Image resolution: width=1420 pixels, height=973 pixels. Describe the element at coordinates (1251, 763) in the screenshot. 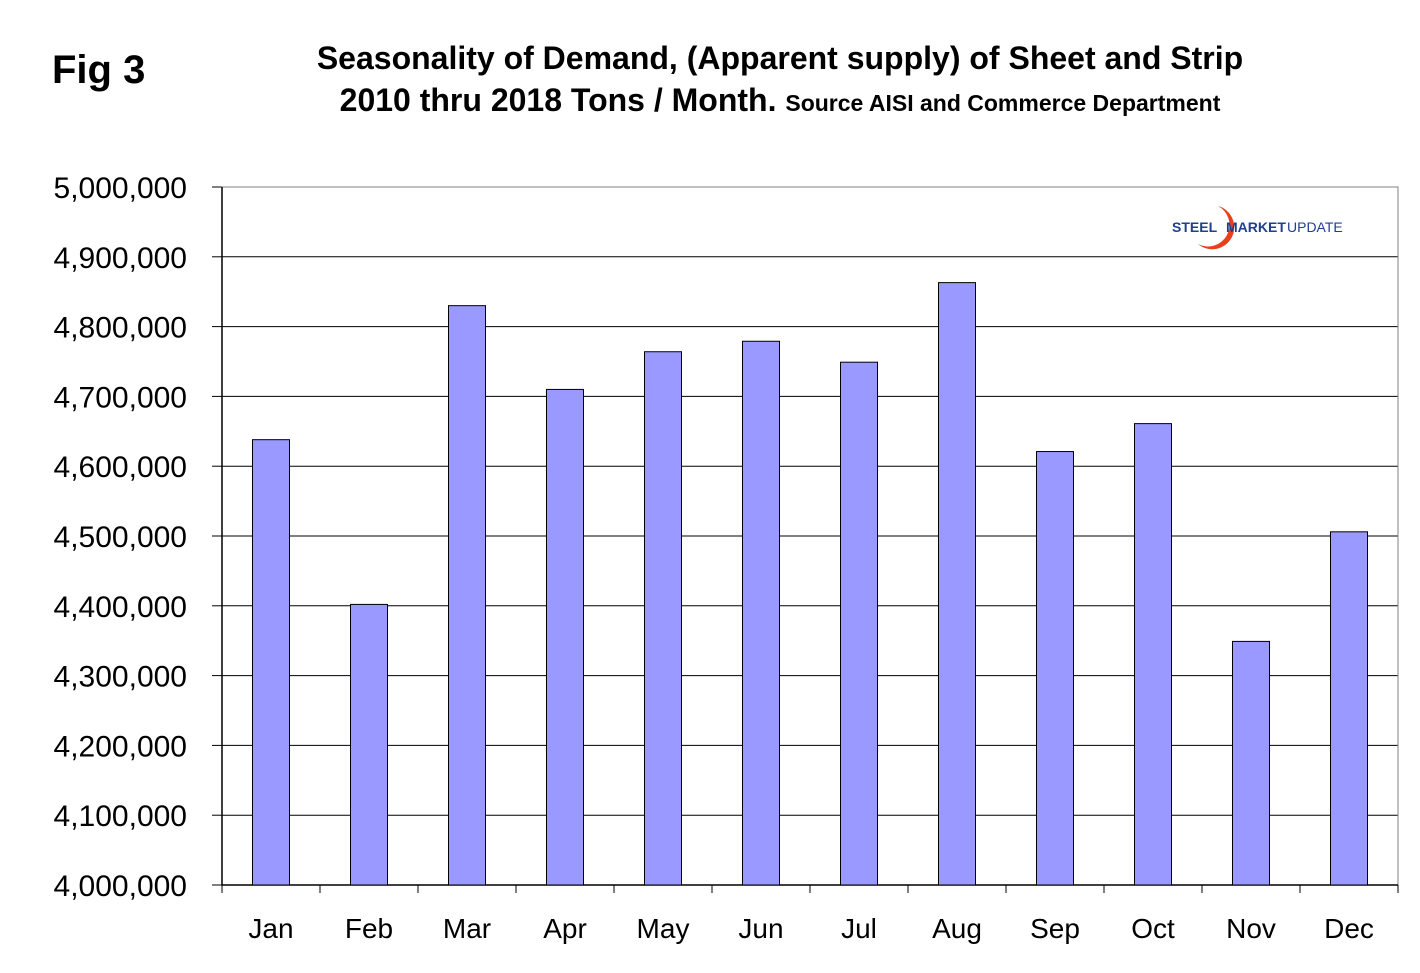

I see `bar-nov` at that location.